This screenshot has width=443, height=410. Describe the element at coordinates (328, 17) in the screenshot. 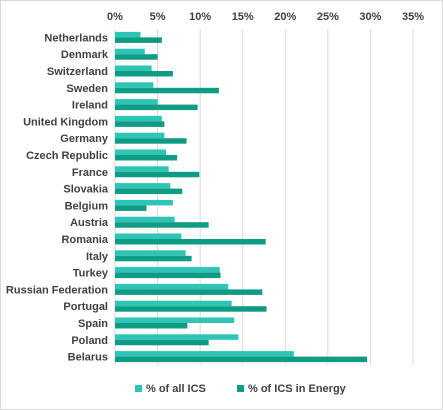

I see `x-tick-label: 25%` at that location.